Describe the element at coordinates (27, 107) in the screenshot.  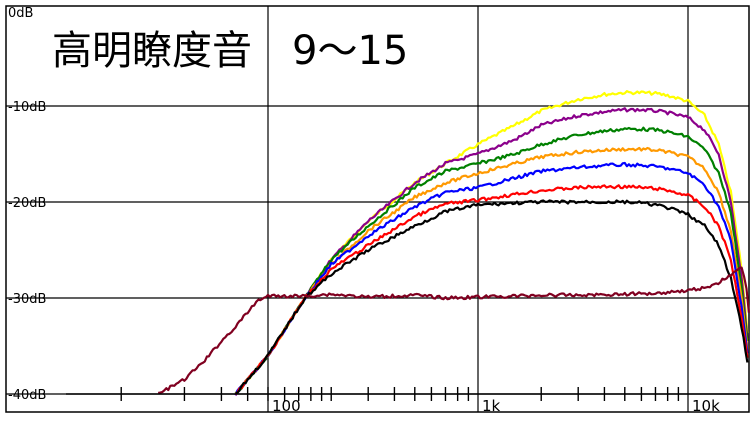
I see `y-tick-label: -10dB` at that location.